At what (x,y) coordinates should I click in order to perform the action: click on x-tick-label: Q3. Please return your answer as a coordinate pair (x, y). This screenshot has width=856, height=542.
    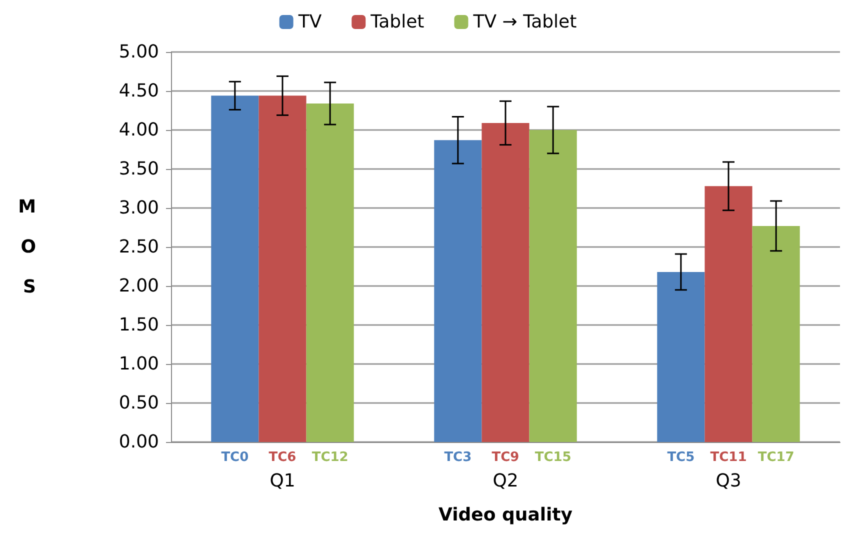
    Looking at the image, I should click on (729, 481).